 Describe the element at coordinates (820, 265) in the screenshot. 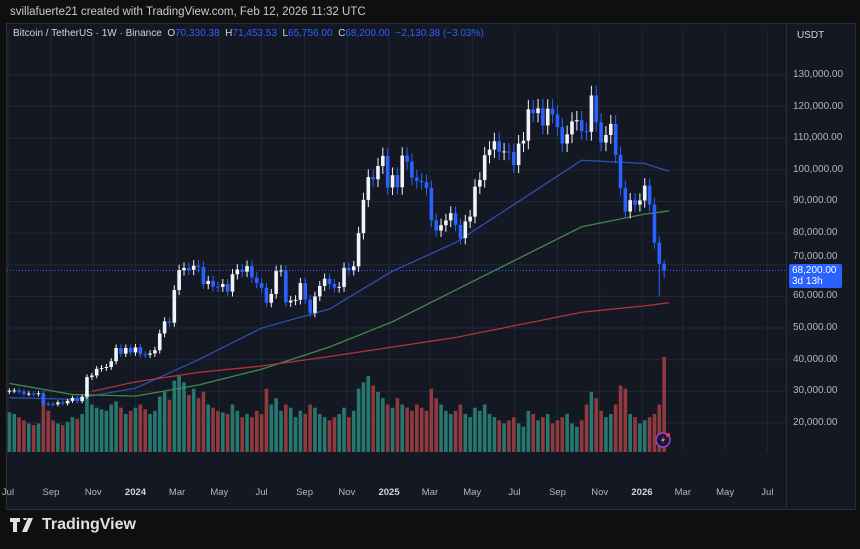

I see `price-axis` at that location.